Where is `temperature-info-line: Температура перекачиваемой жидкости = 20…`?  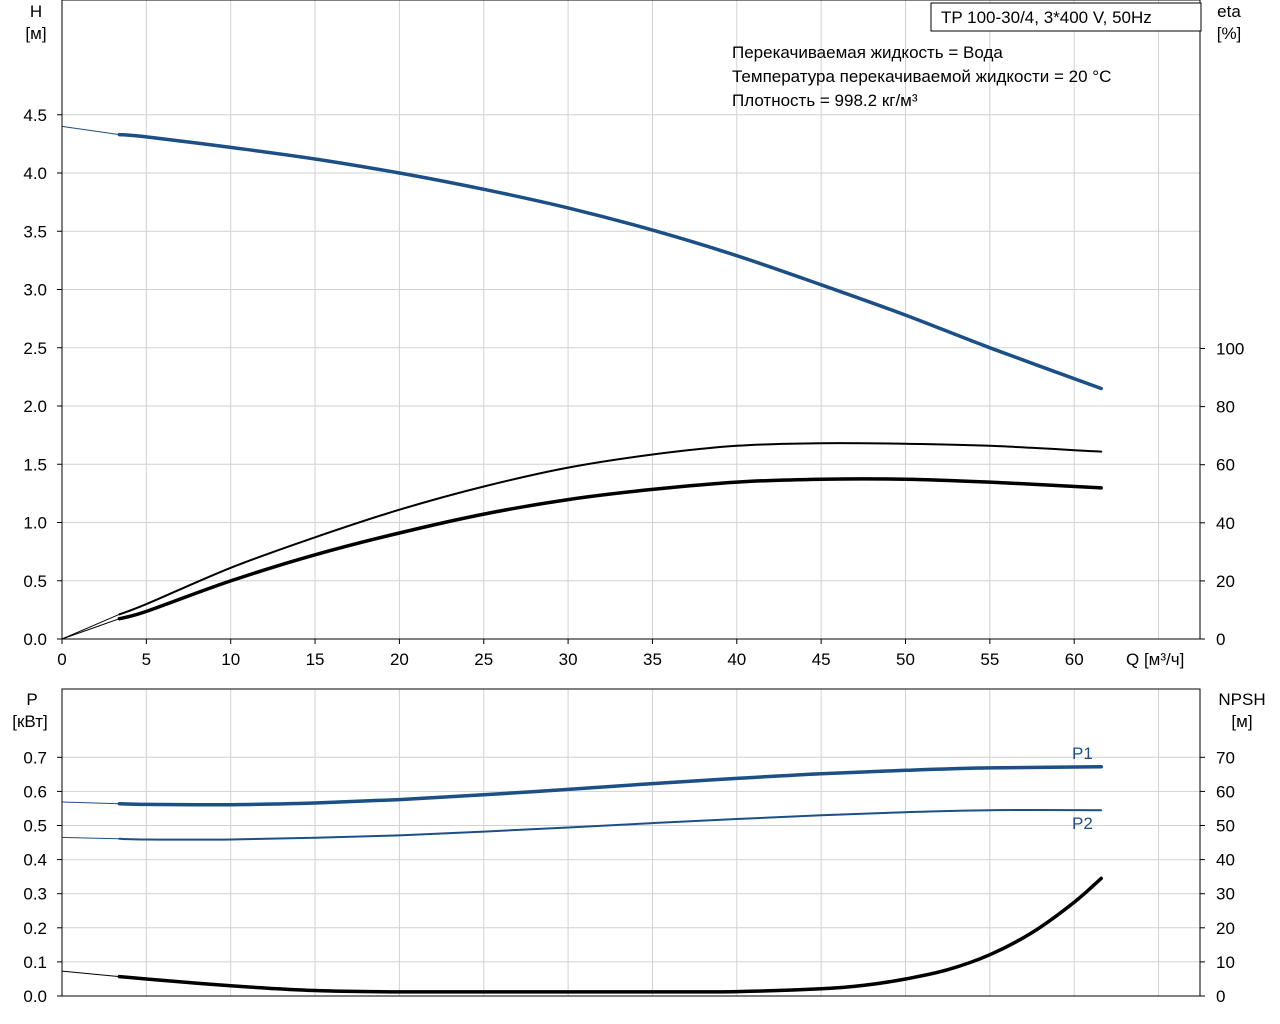 temperature-info-line: Температура перекачиваемой жидкости = 20… is located at coordinates (921, 76).